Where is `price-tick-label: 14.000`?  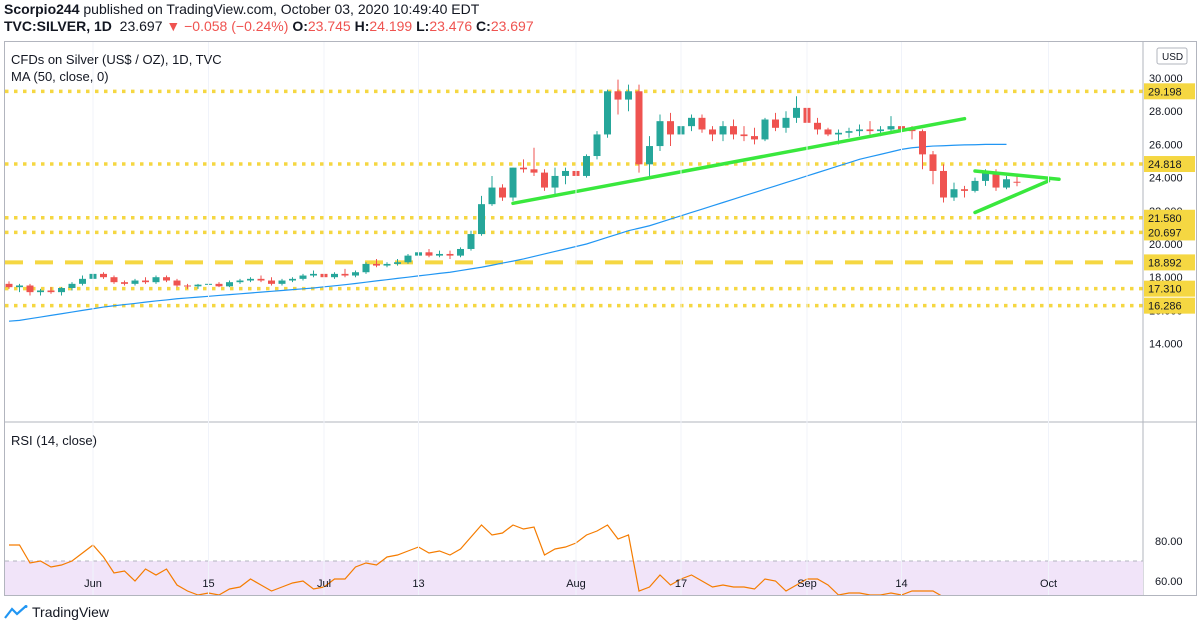
price-tick-label: 14.000 is located at coordinates (1166, 345).